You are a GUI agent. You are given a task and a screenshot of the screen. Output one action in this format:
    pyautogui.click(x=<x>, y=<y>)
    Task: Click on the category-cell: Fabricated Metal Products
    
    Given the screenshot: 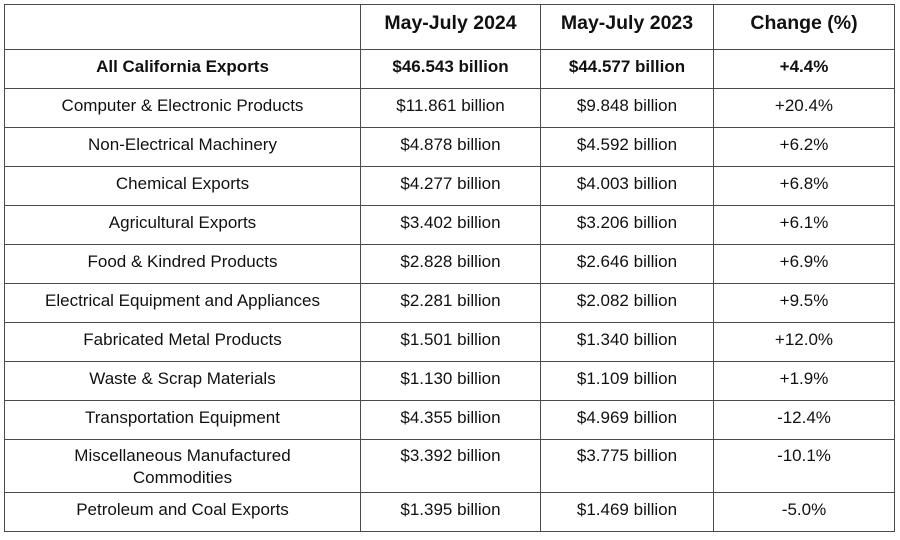 What is the action you would take?
    pyautogui.click(x=182, y=342)
    